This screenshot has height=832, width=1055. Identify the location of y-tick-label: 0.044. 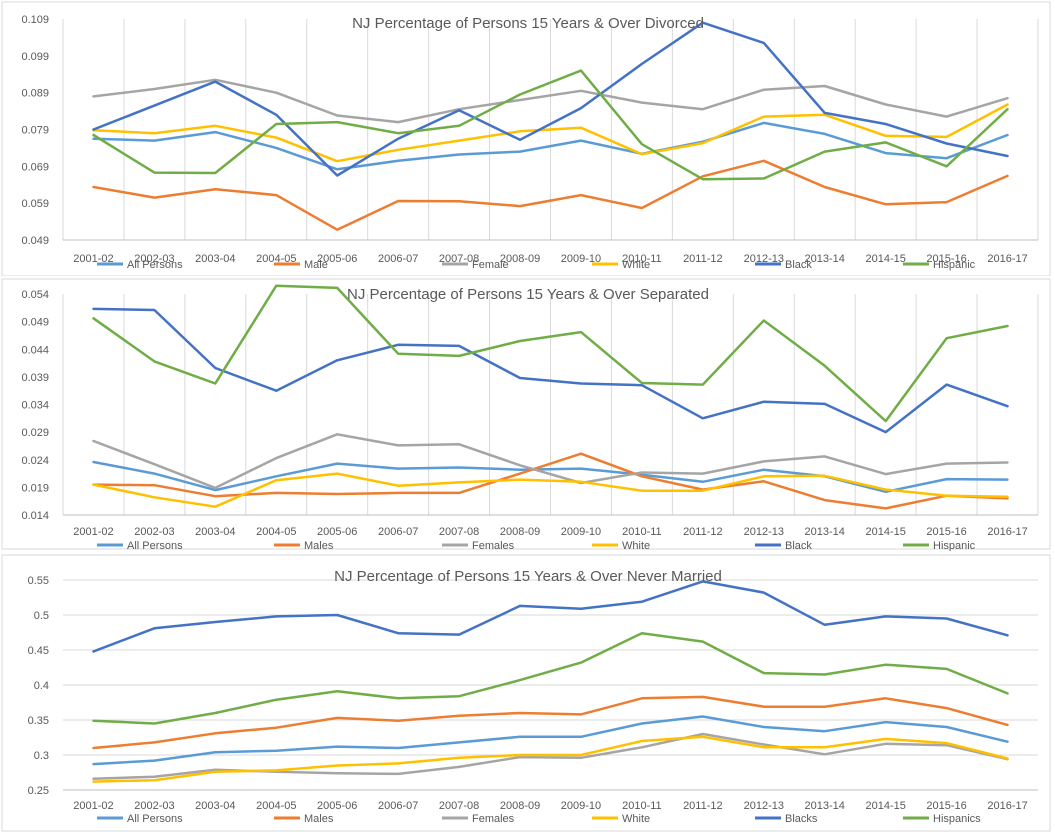
(35, 350).